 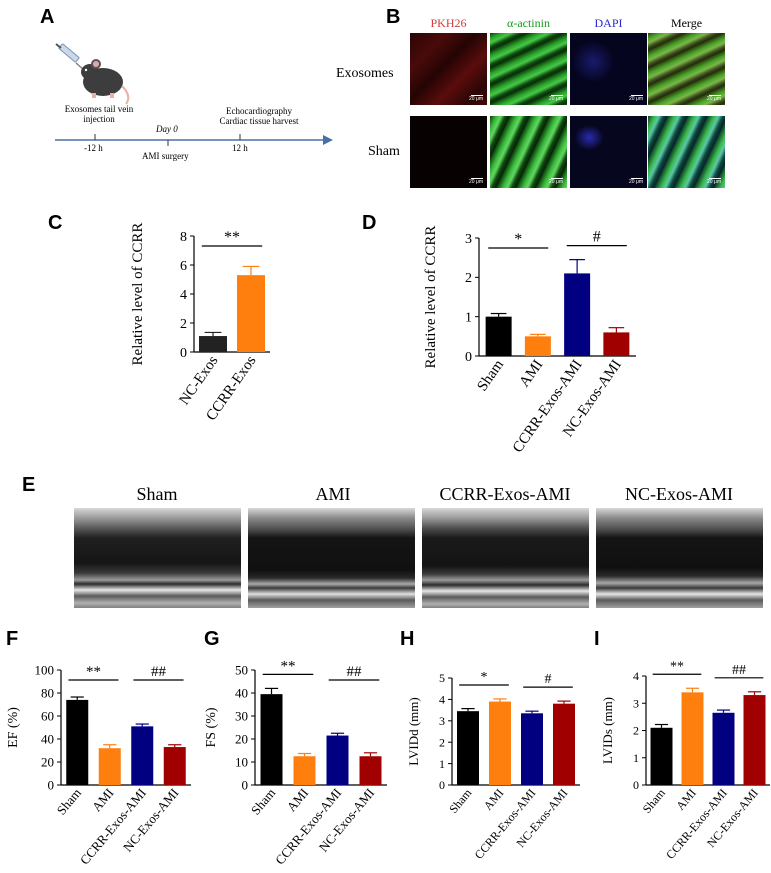 I want to click on chart-i-ytick-label-4: 4, so click(x=636, y=676).